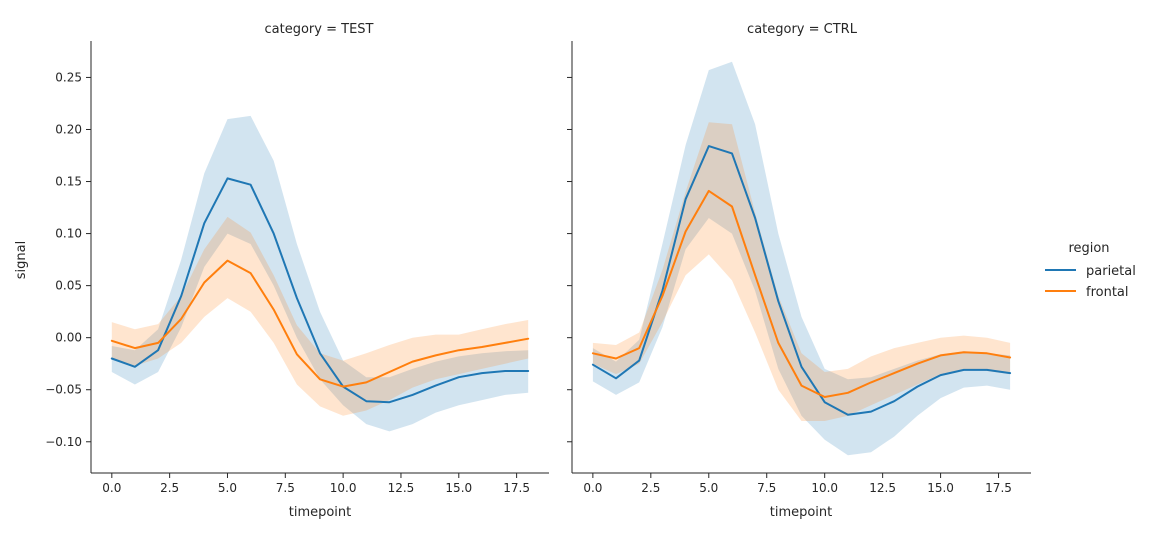 This screenshot has height=536, width=1157. What do you see at coordinates (68, 182) in the screenshot?
I see `y-tick-label: 0.15` at bounding box center [68, 182].